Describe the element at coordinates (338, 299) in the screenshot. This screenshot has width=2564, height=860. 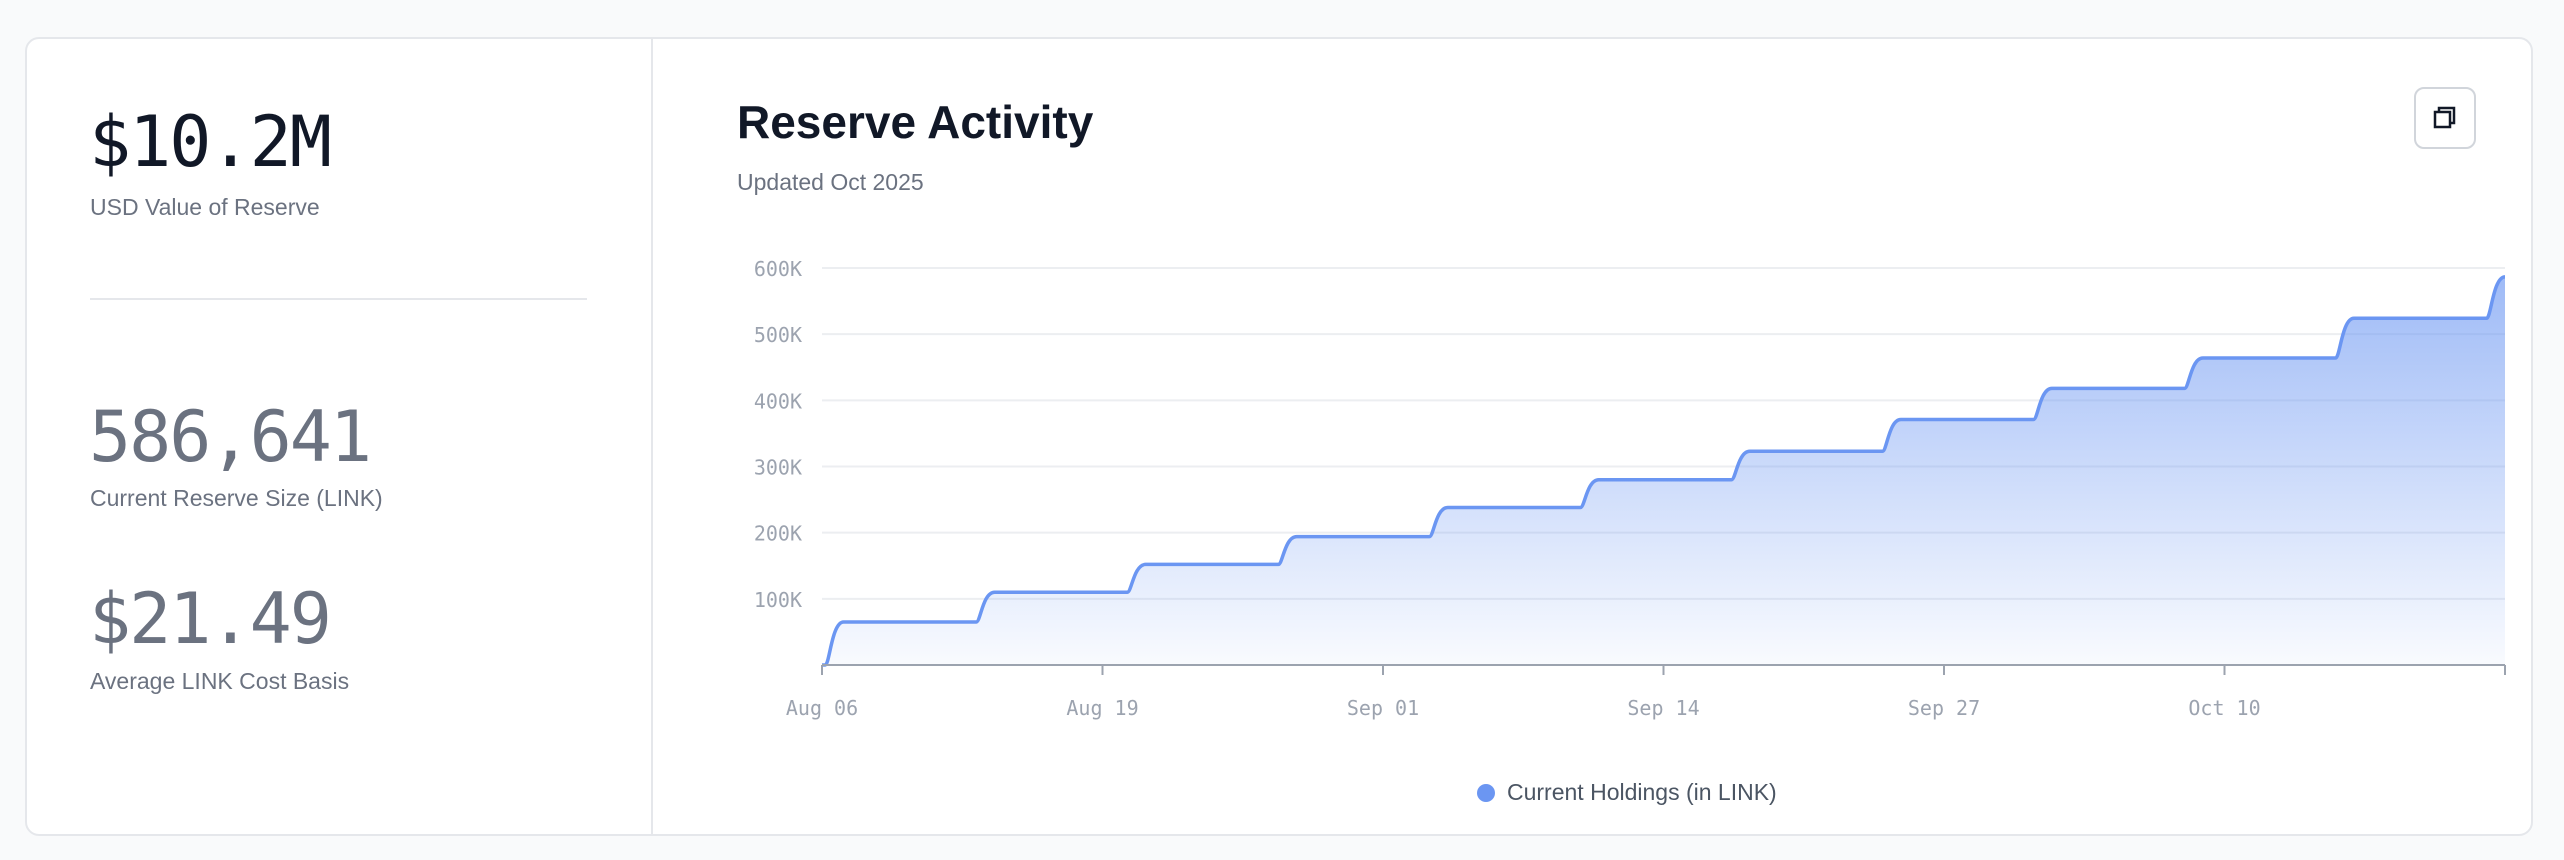
I see `stats-divider` at that location.